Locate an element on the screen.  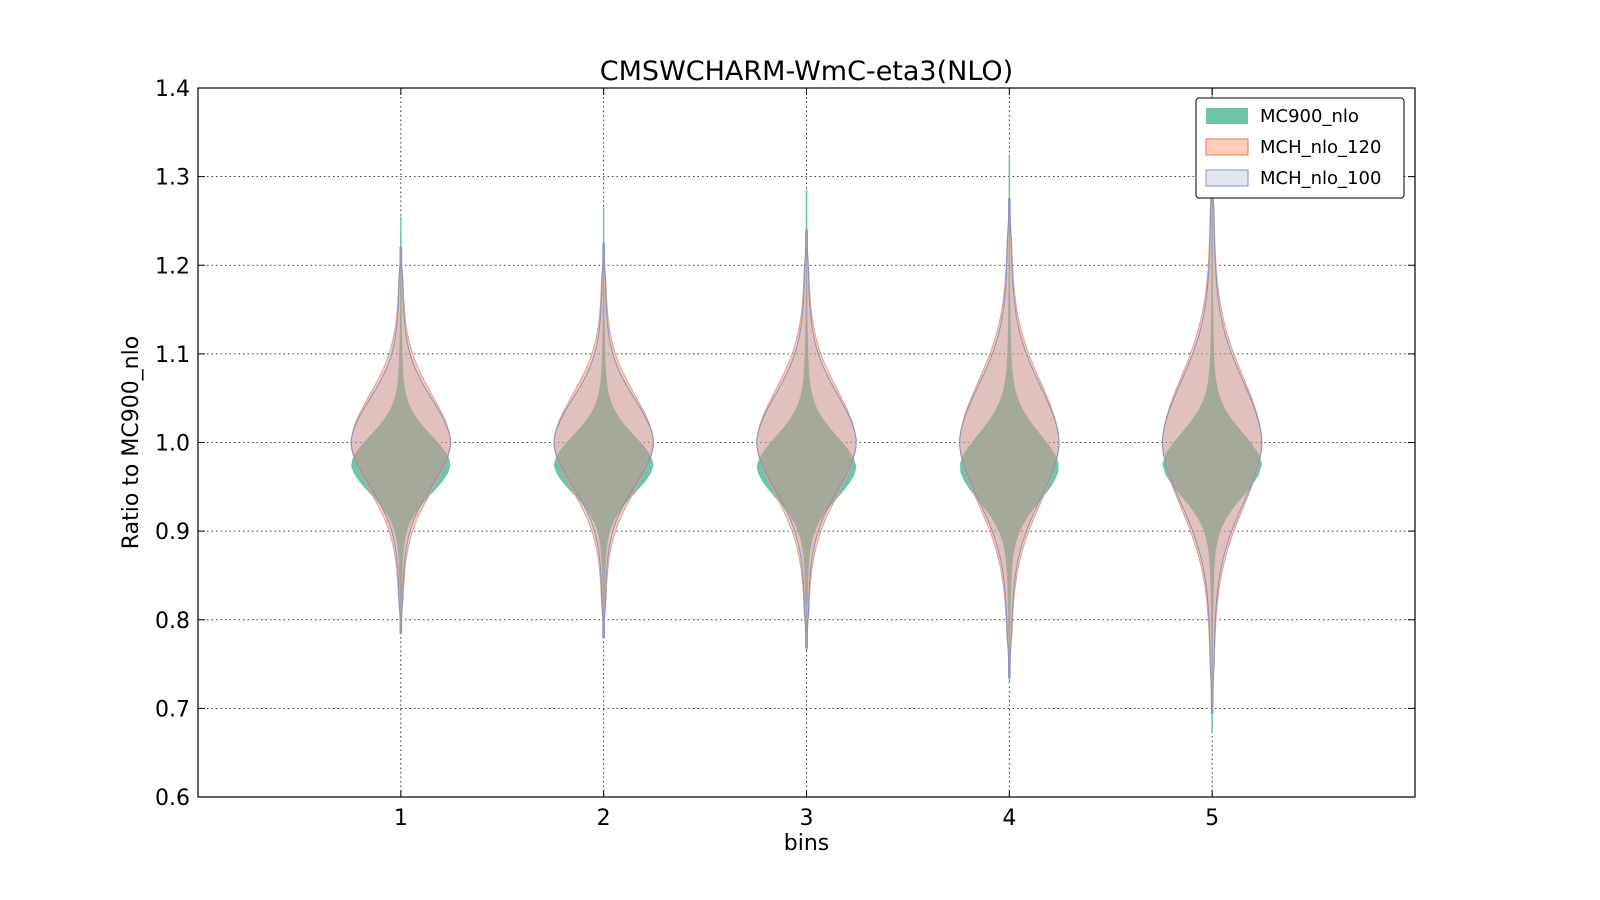
legend: MC900_nlo MCH_nlo_120 MCH_nlo_100 is located at coordinates (1300, 148).